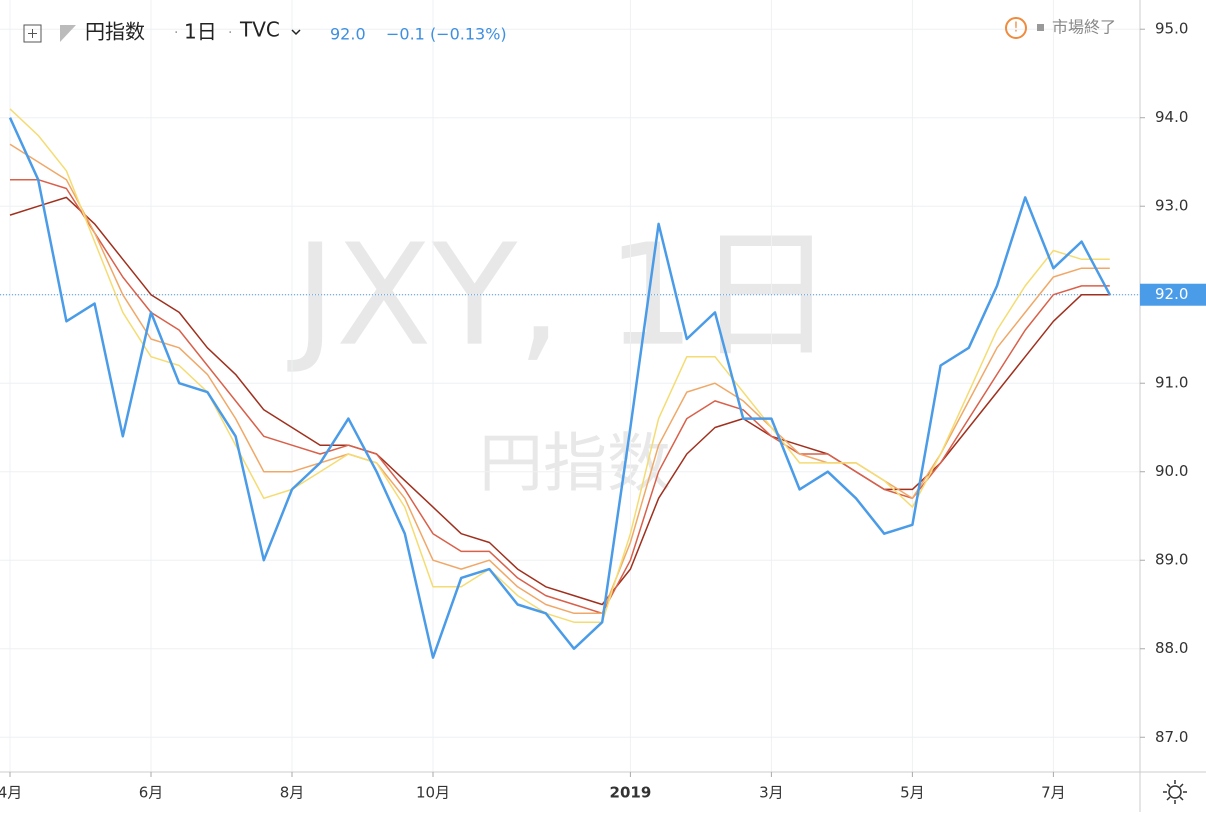 The width and height of the screenshot is (1206, 816). Describe the element at coordinates (1171, 29) in the screenshot. I see `y-tick-label: 95.0` at that location.